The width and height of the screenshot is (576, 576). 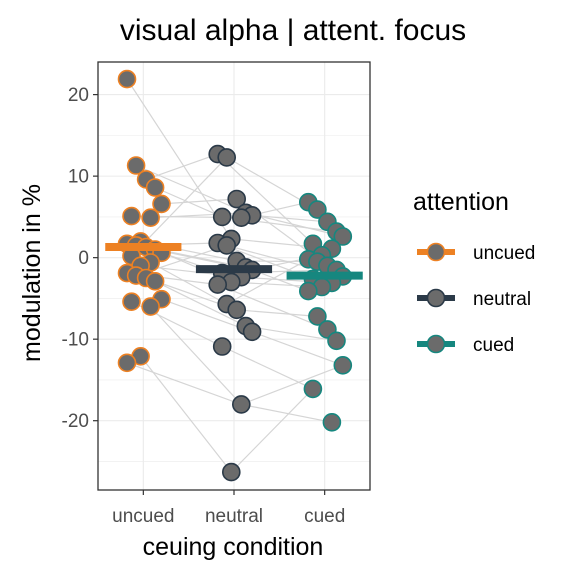 What do you see at coordinates (78, 95) in the screenshot?
I see `y-tick-label: 20` at bounding box center [78, 95].